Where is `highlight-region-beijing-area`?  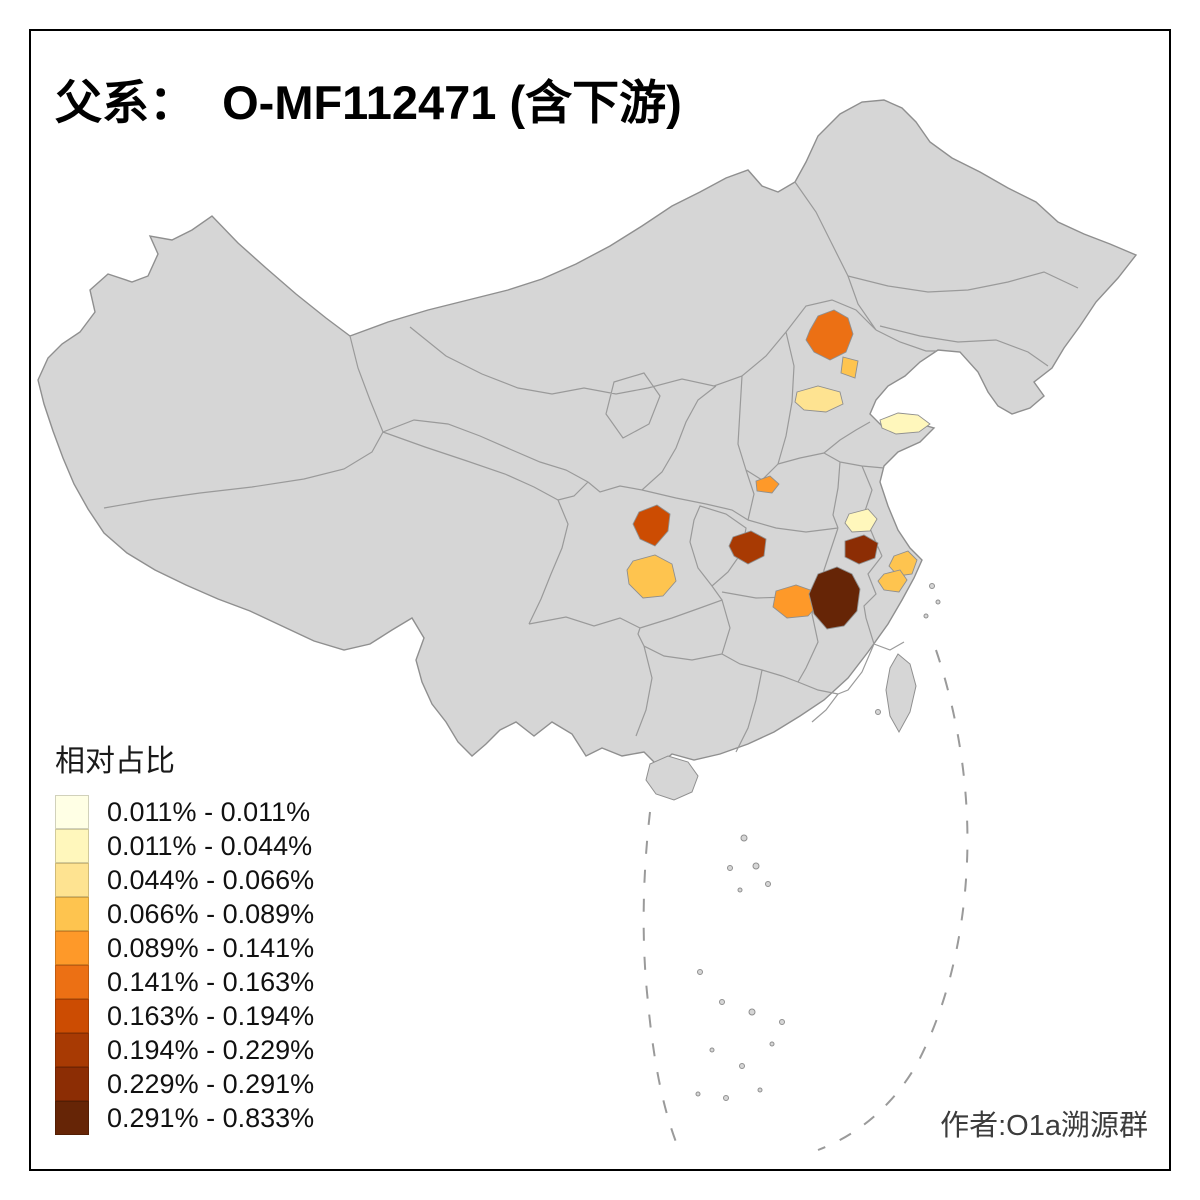
highlight-region-beijing-area is located at coordinates (829, 335).